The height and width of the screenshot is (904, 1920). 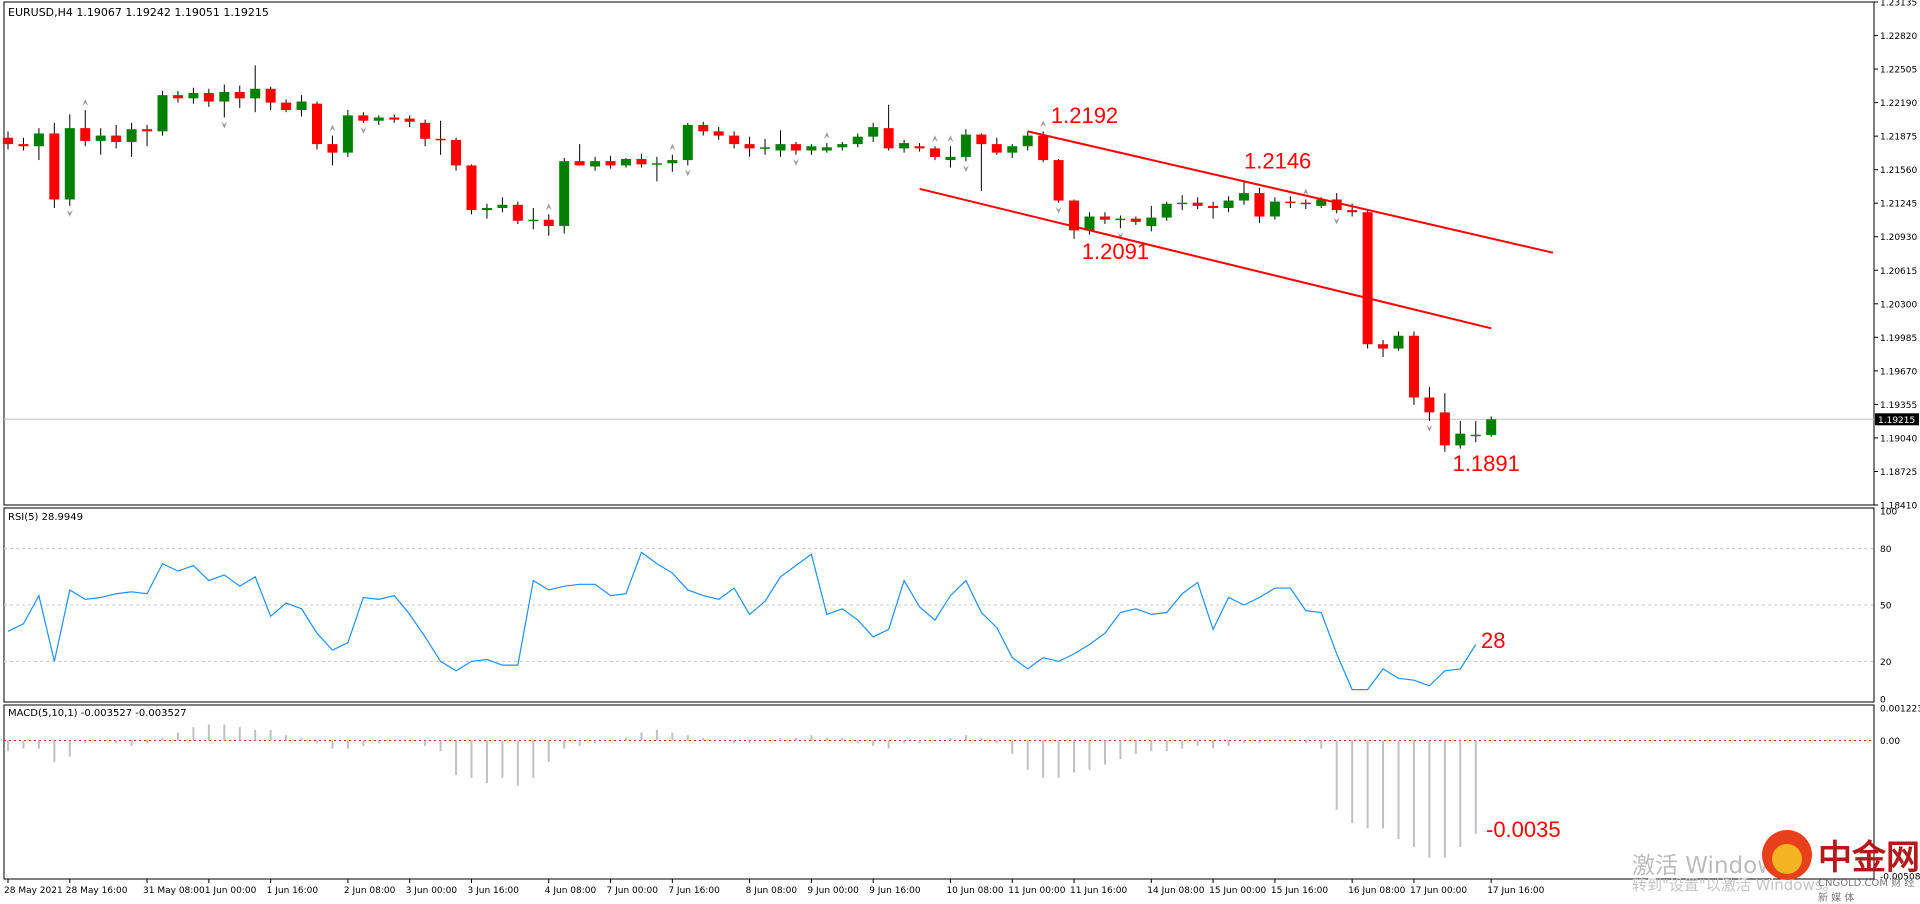 I want to click on price-axis-label: 1.19355, so click(x=1898, y=406).